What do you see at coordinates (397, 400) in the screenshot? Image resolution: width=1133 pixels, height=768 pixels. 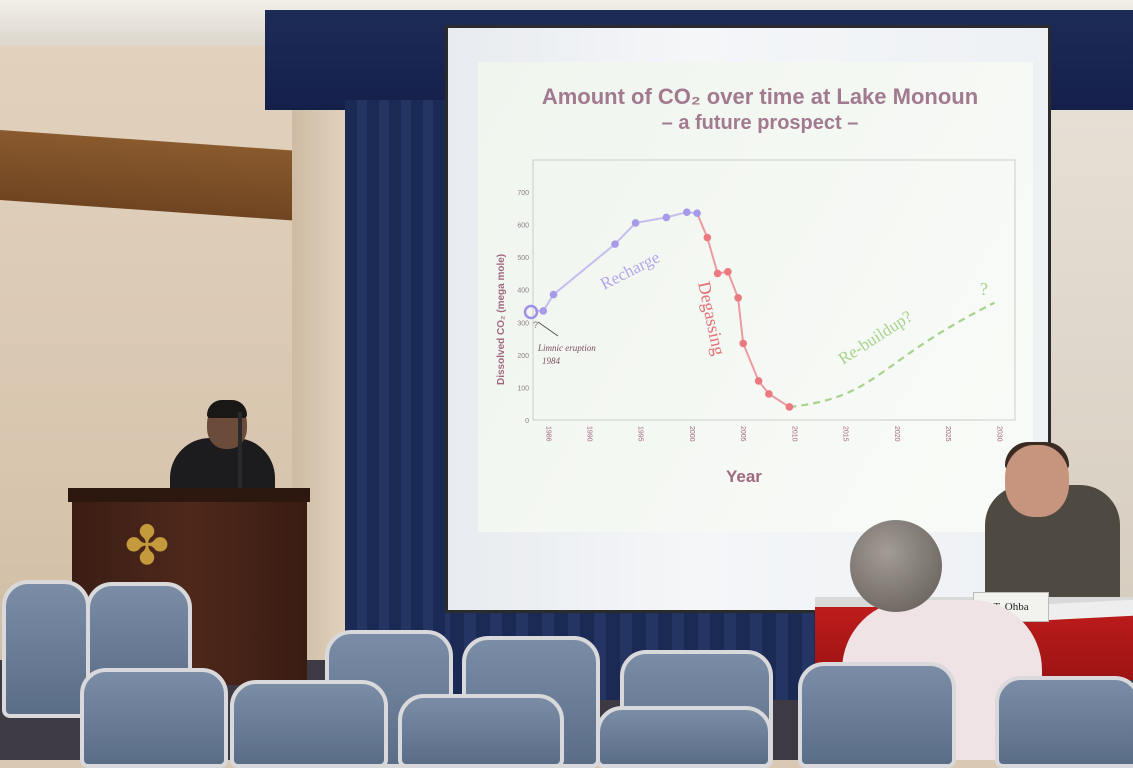 I see `blue-curtain` at bounding box center [397, 400].